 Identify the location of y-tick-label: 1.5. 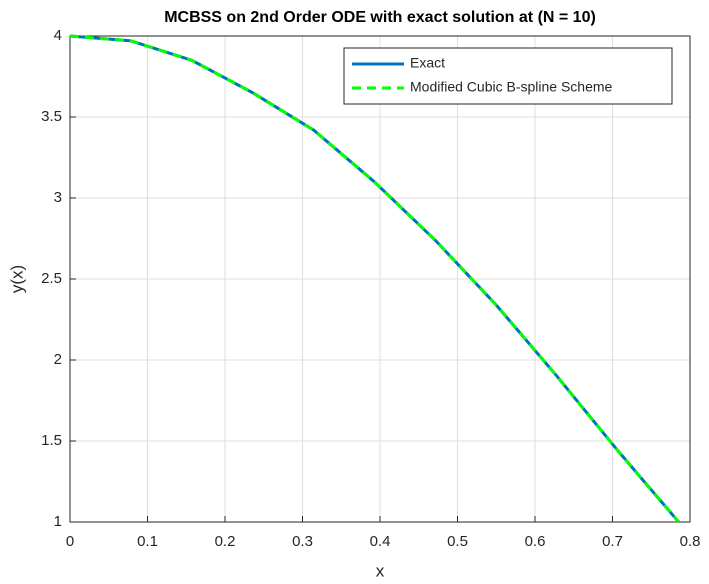
(51, 440).